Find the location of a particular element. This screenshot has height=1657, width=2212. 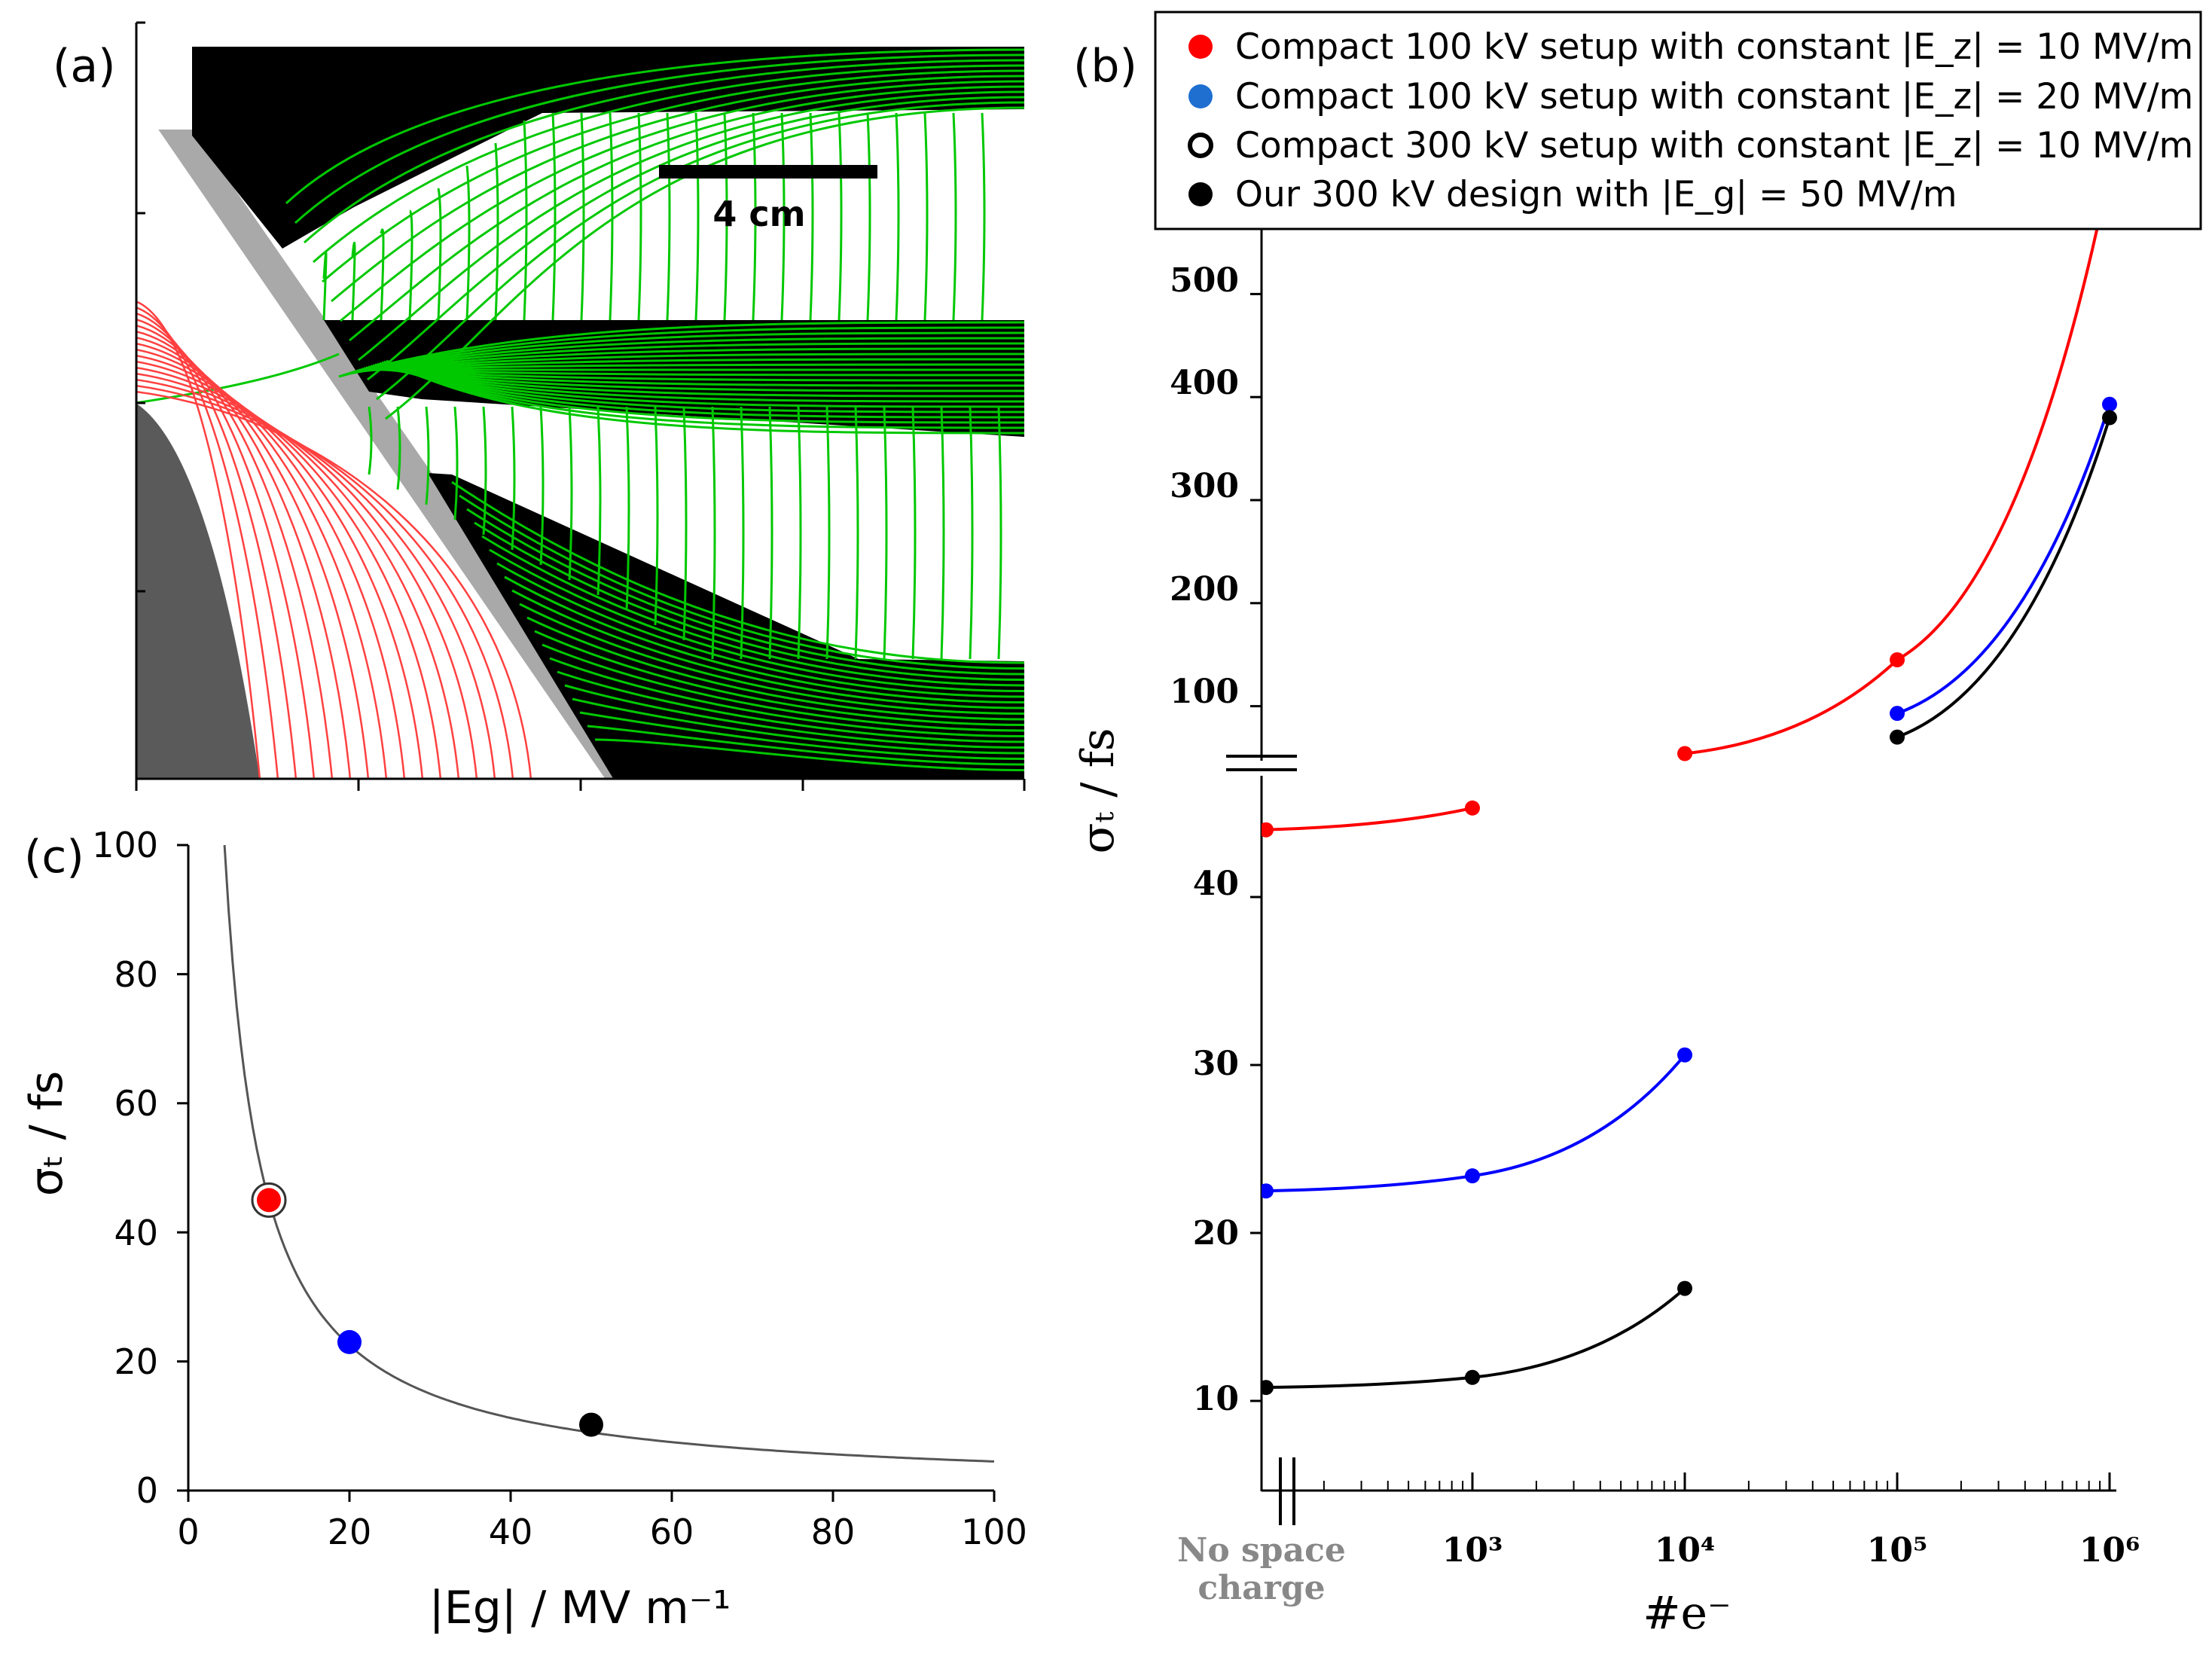

b-xtick-no-space: No space is located at coordinates (1261, 1551).